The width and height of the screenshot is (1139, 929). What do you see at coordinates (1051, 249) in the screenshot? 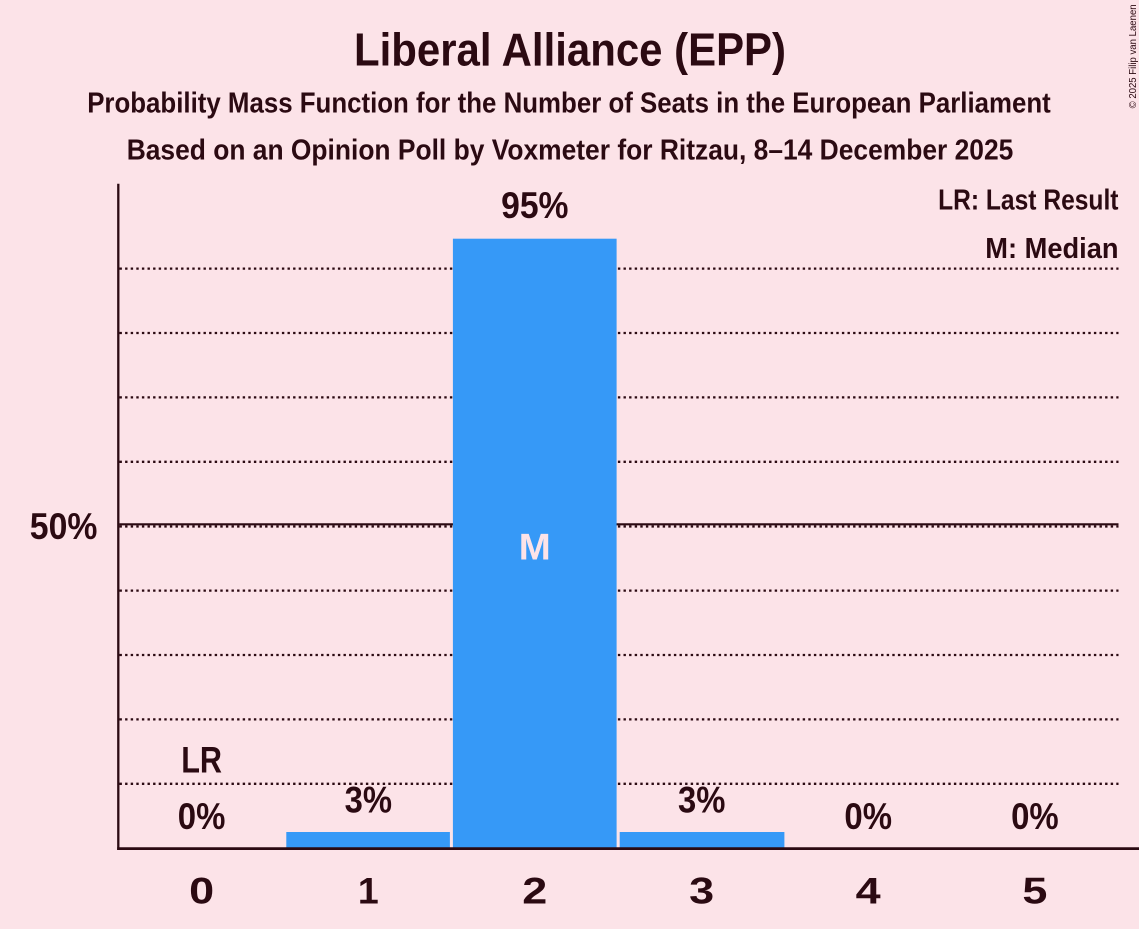
I see `svg-text: M: Median` at bounding box center [1051, 249].